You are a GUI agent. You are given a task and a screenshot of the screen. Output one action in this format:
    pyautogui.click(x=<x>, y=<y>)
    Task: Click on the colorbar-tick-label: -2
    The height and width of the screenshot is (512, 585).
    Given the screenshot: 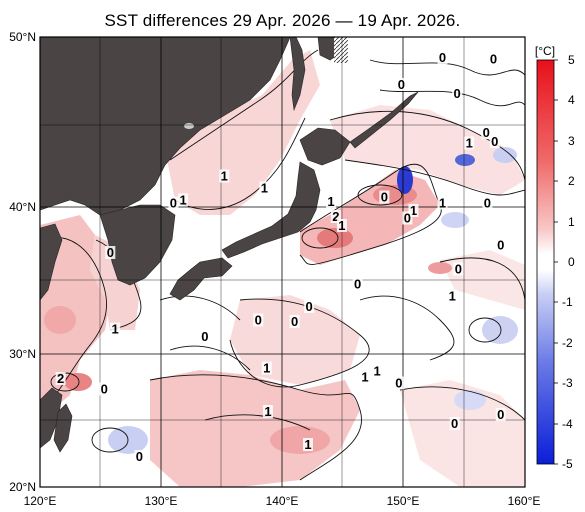 What is the action you would take?
    pyautogui.click(x=567, y=343)
    